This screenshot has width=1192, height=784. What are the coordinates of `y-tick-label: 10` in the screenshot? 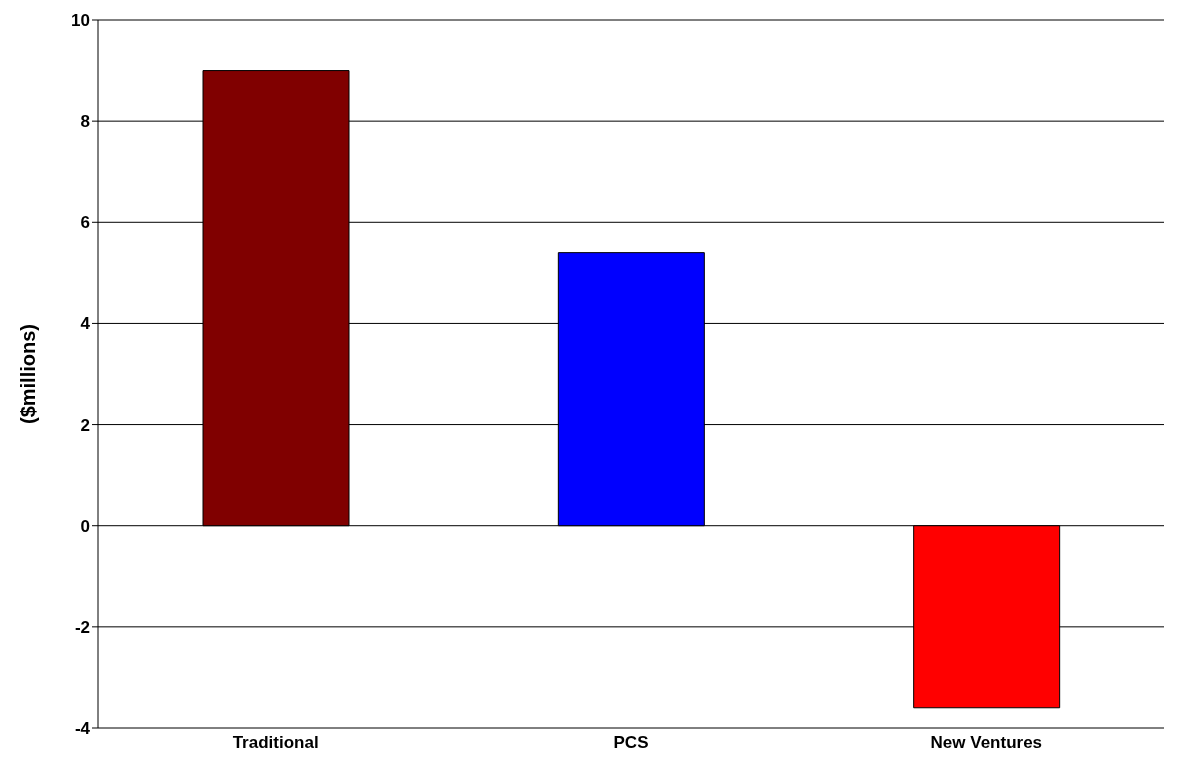 It's located at (80, 21).